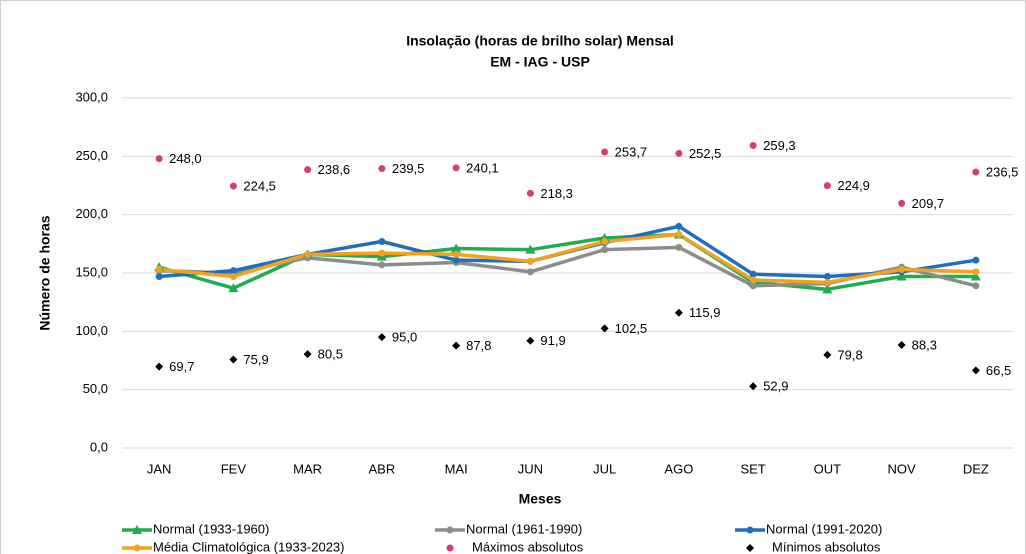 The image size is (1026, 554). Describe the element at coordinates (482, 167) in the screenshot. I see `data-label: 240,1` at that location.